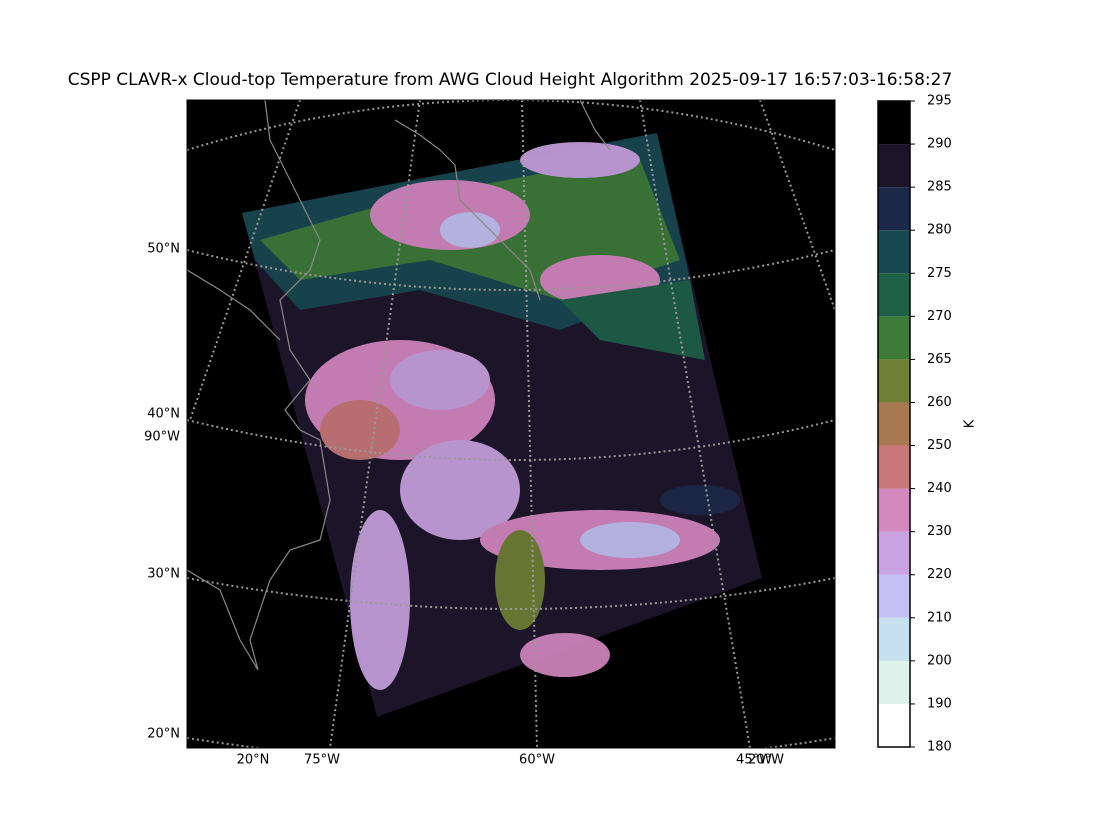 Image resolution: width=1120 pixels, height=840 pixels. Describe the element at coordinates (163, 574) in the screenshot. I see `lat-label: 30°N` at that location.